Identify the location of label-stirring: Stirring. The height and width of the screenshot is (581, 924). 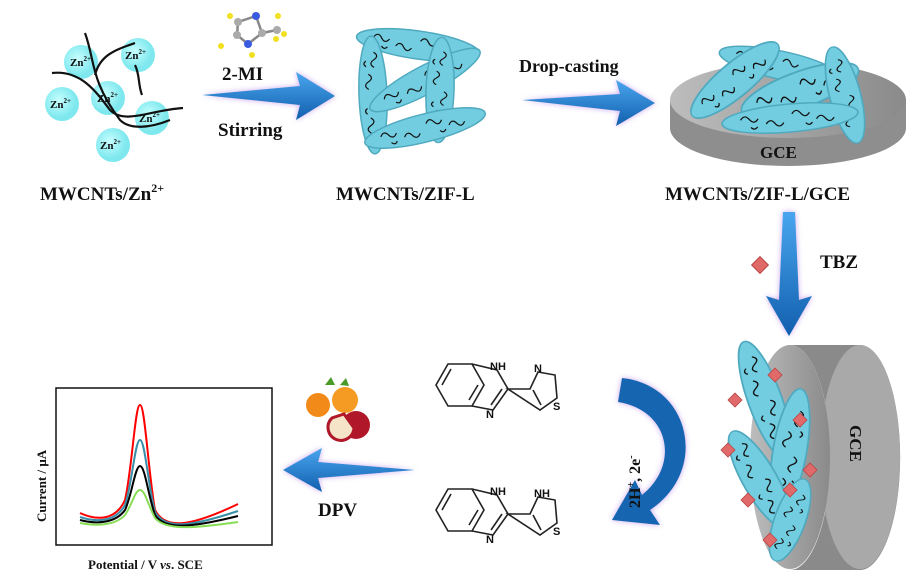
(250, 130).